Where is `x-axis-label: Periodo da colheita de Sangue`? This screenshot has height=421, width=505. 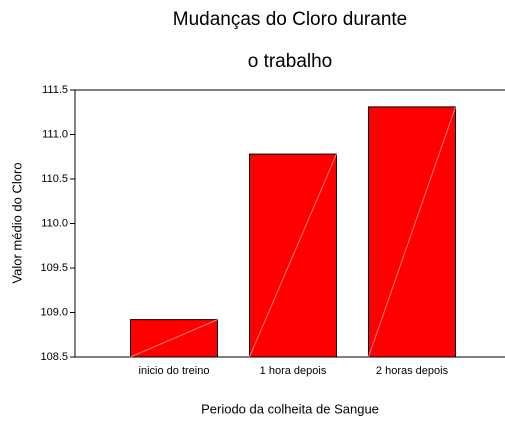 x-axis-label: Periodo da colheita de Sangue is located at coordinates (290, 408).